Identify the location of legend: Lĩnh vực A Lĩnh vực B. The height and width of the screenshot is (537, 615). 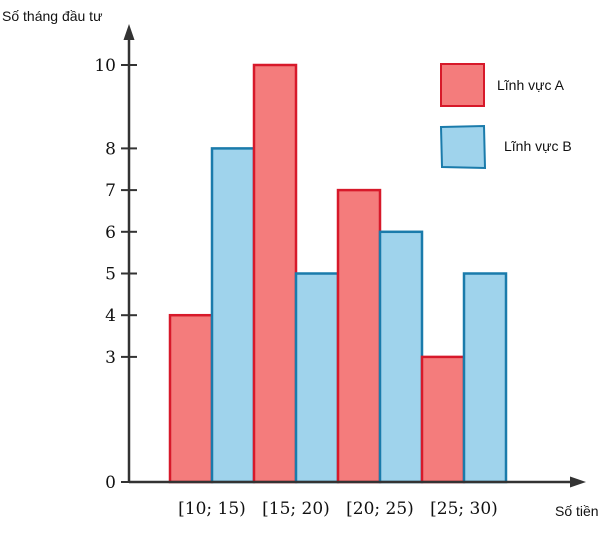
(505, 116).